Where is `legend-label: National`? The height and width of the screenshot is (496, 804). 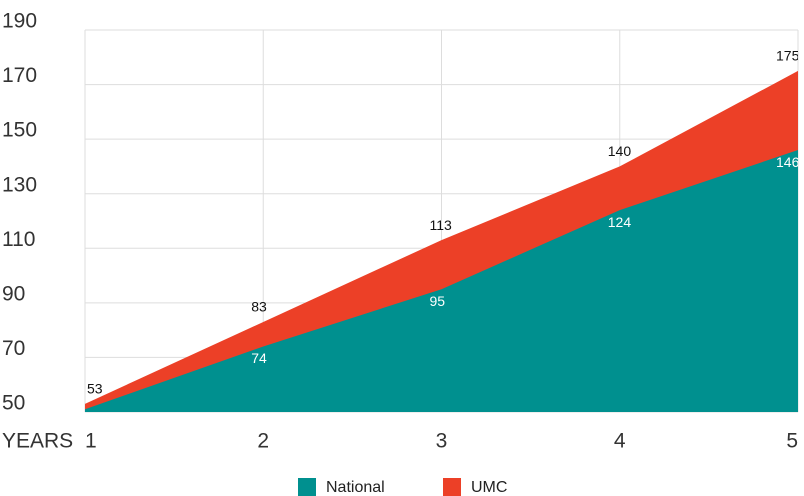
legend-label: National is located at coordinates (355, 487).